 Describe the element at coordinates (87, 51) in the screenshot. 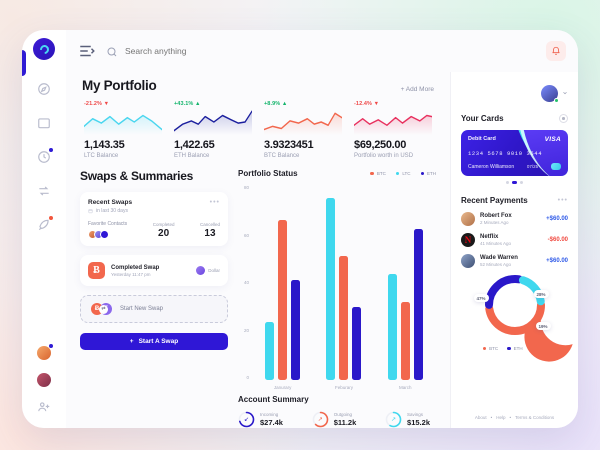

I see `menu-icon` at that location.